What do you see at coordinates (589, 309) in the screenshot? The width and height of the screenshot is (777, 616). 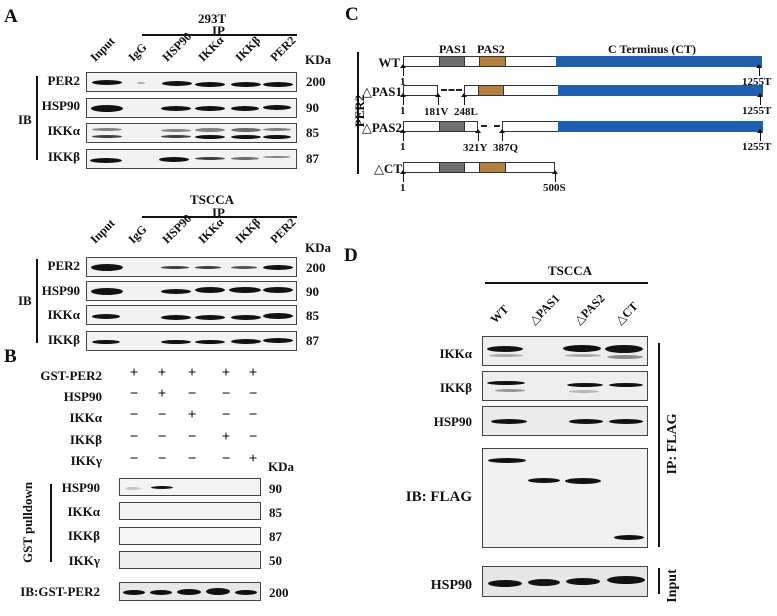 I see `lane-label: △PAS2` at bounding box center [589, 309].